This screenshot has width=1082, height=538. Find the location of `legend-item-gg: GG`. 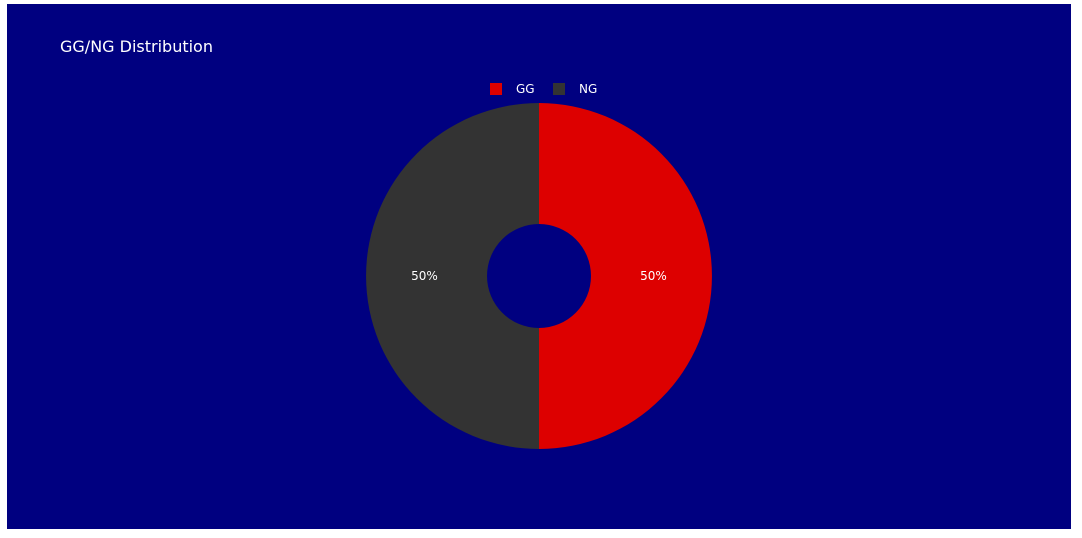

legend-item-gg: GG is located at coordinates (512, 89).